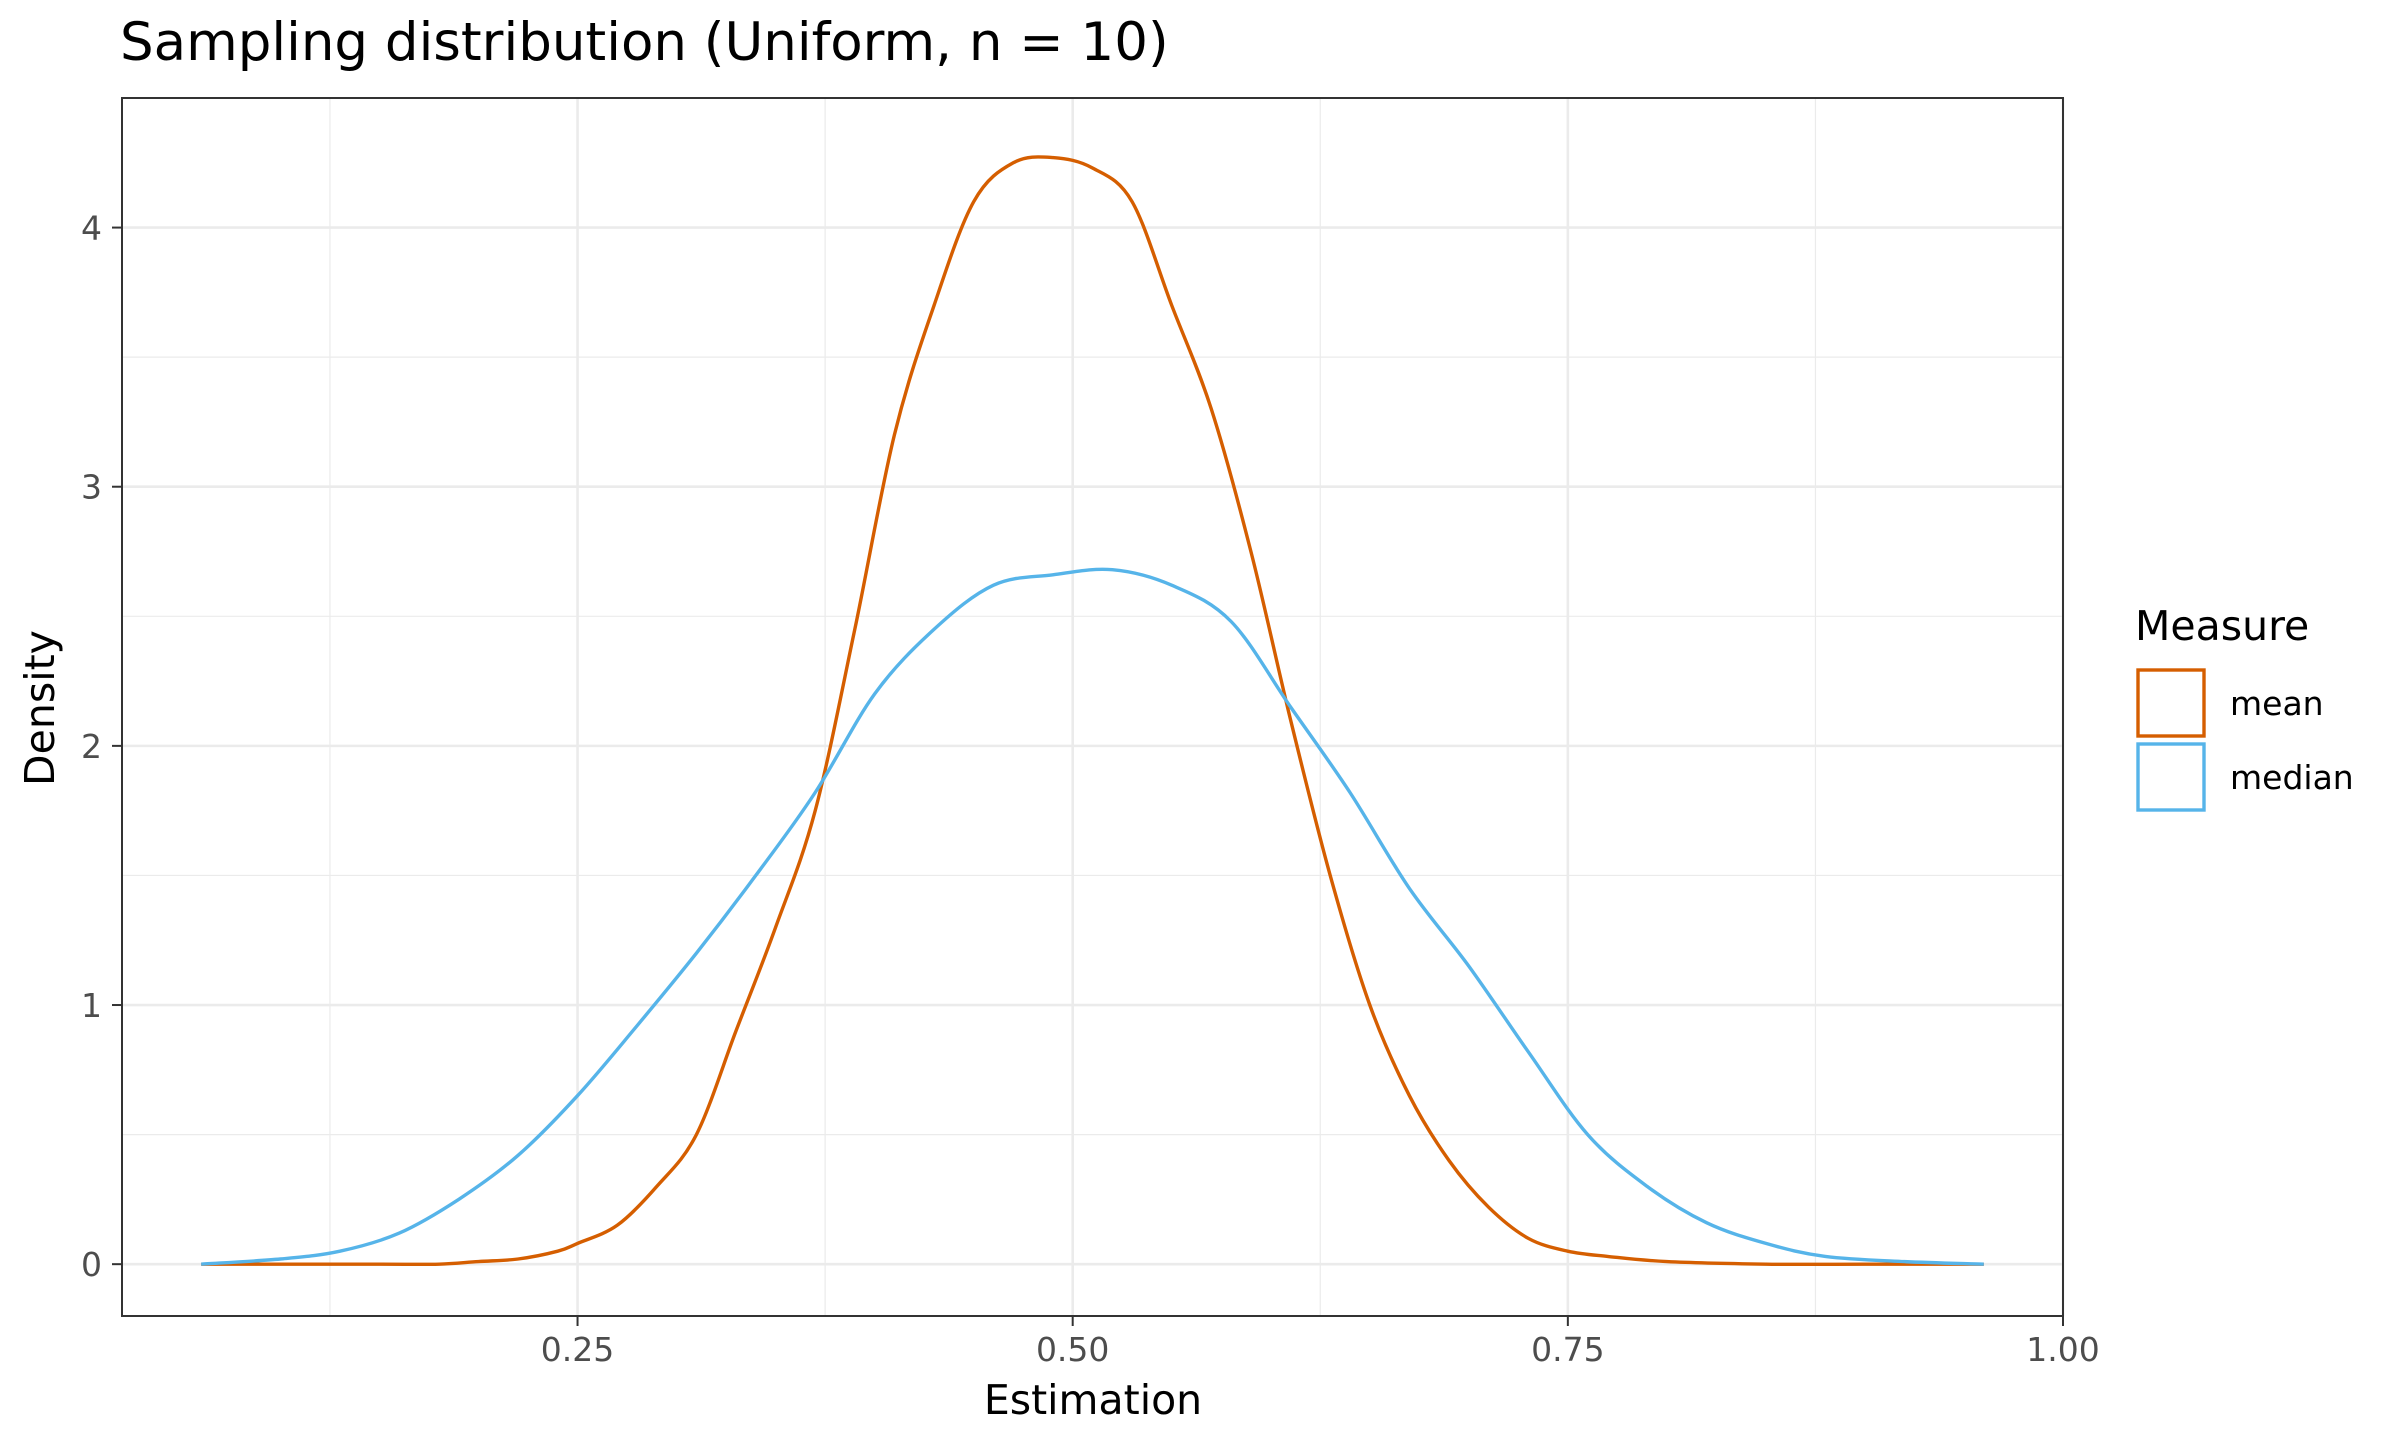  What do you see at coordinates (644, 42) in the screenshot?
I see `chart-title: Sampling distribution (Uniform, n = 10)` at bounding box center [644, 42].